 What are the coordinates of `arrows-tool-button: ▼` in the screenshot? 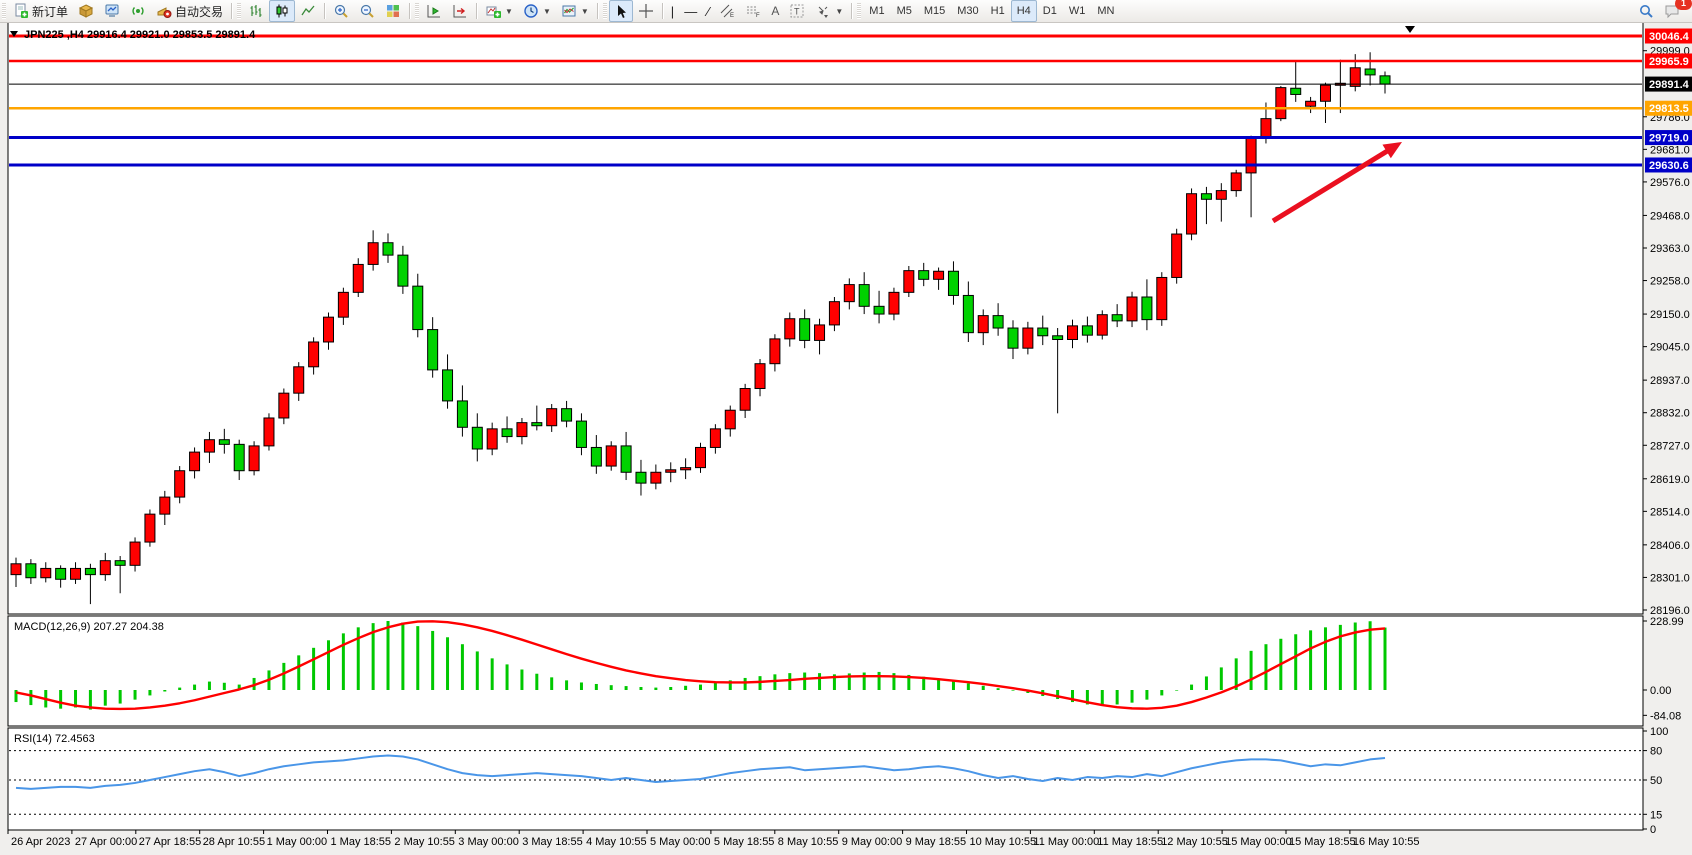 It's located at (829, 11).